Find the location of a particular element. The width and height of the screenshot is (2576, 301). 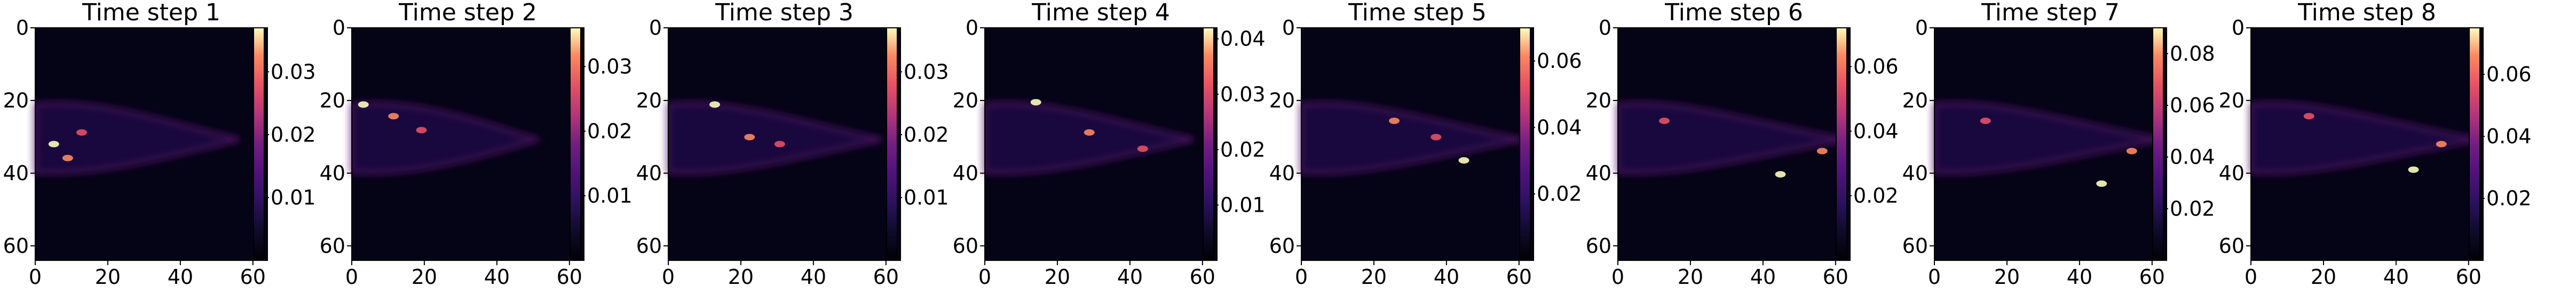

chart-title: Time step 8 is located at coordinates (2366, 13).